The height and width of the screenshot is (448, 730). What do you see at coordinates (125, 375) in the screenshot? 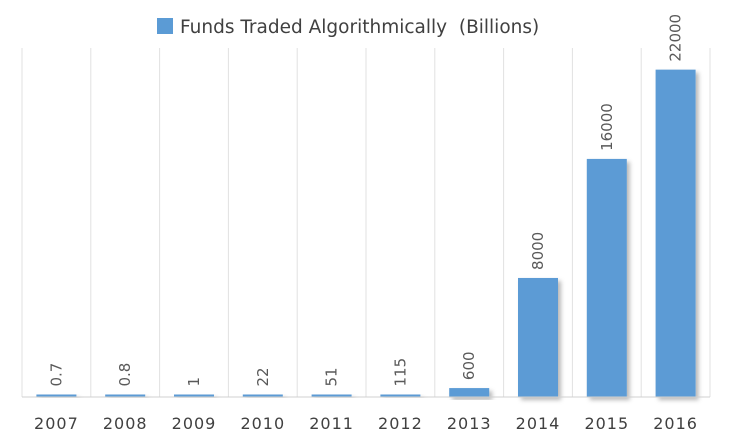
I see `data-label-2008: 0.8` at bounding box center [125, 375].